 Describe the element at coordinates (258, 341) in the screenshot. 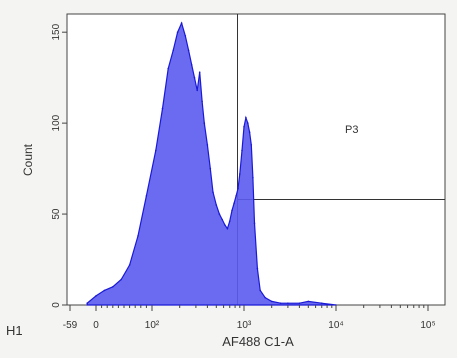

I see `x-axis-label: AF488 C1-A` at that location.